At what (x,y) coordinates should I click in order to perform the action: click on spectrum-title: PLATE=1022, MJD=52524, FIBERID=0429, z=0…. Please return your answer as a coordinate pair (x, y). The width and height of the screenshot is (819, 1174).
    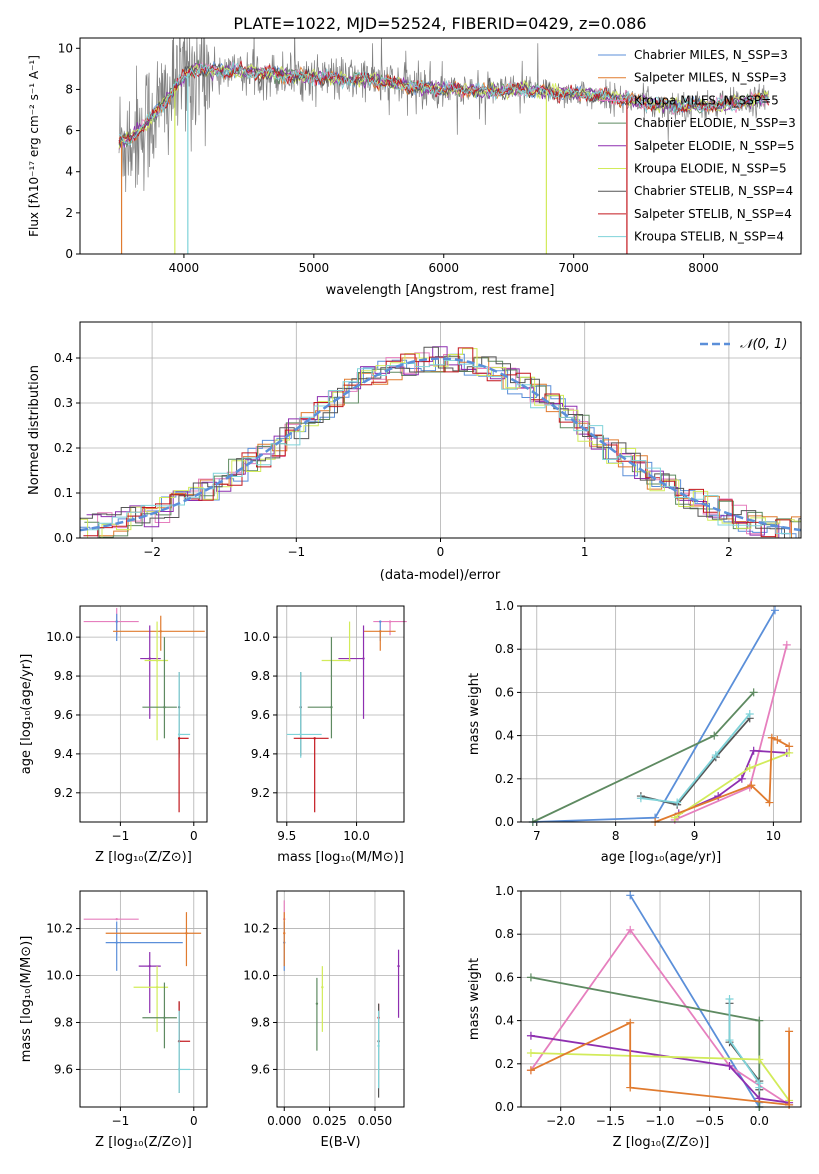
    Looking at the image, I should click on (439, 23).